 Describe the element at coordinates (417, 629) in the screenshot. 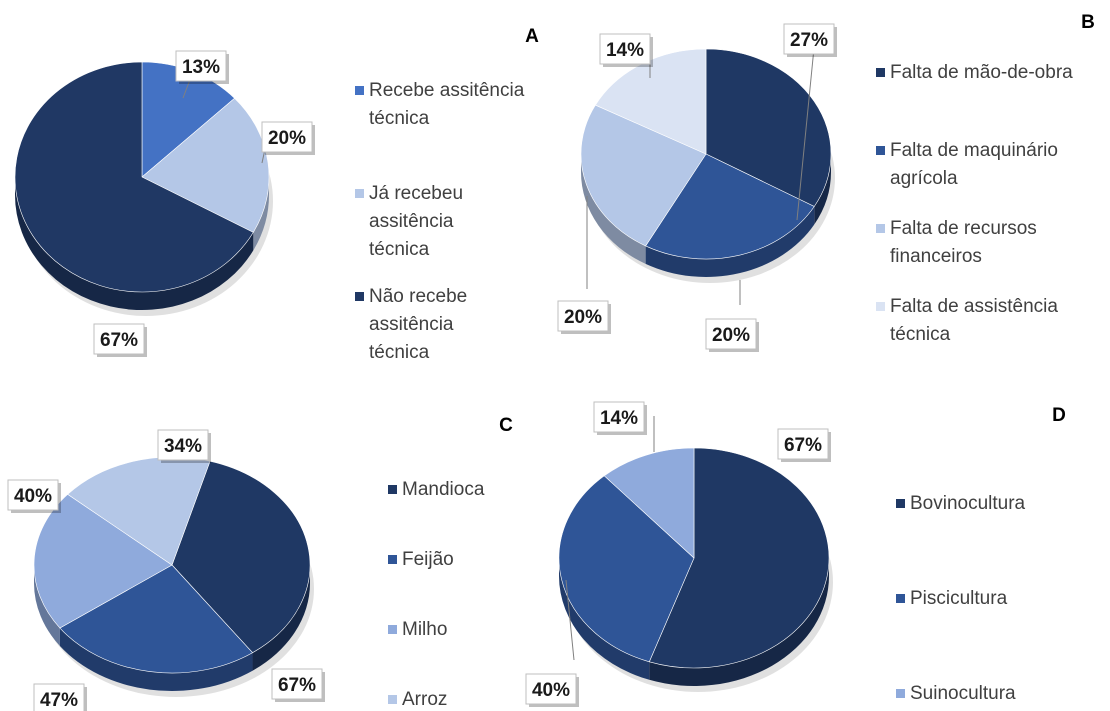

I see `legend-item: Milho` at that location.